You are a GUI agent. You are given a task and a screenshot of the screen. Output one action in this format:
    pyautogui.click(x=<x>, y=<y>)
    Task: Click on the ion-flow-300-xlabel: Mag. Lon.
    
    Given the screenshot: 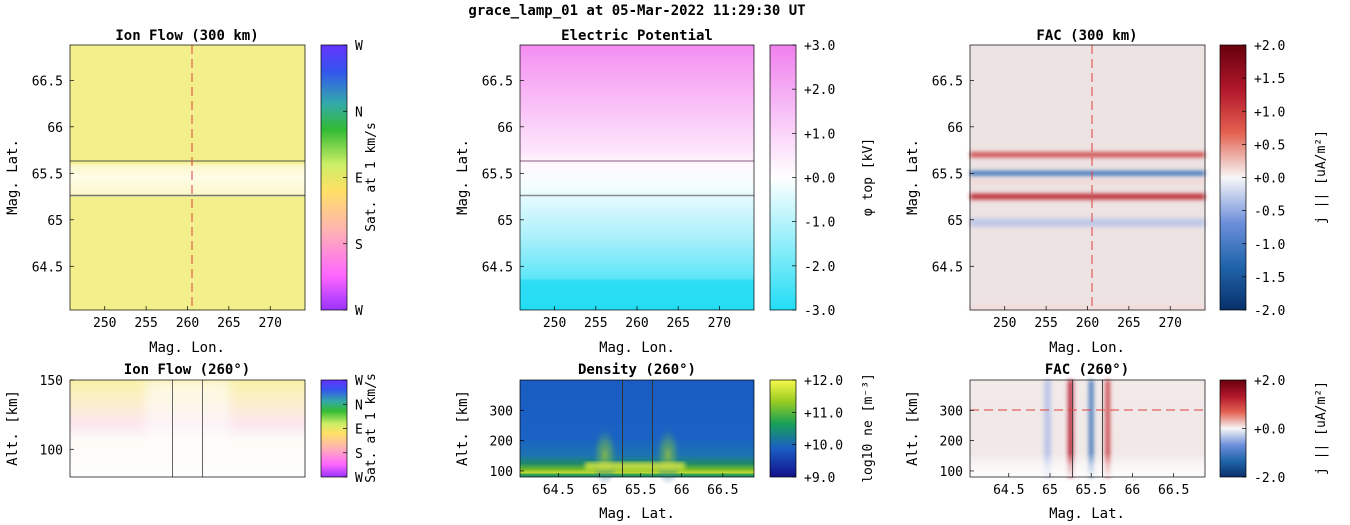 What is the action you would take?
    pyautogui.click(x=187, y=348)
    